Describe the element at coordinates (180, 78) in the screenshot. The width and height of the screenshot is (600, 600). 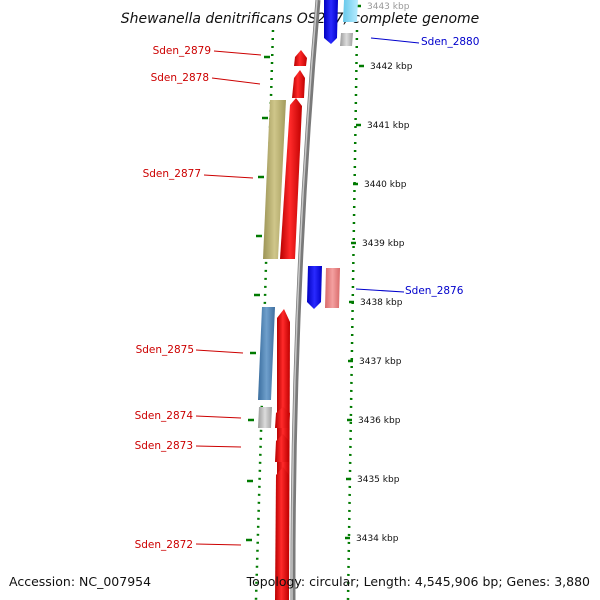
I see `gene-label-sden-2878: Sden_2878` at that location.